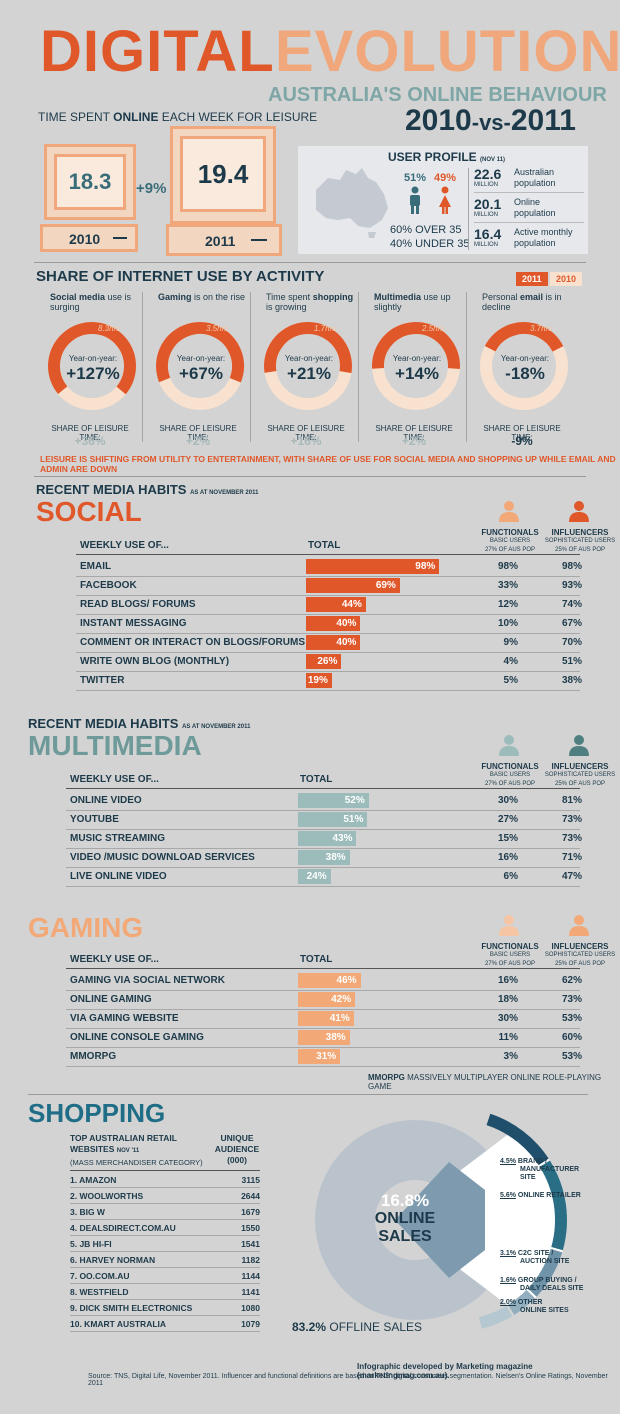 The image size is (620, 1414). What do you see at coordinates (155, 661) in the screenshot?
I see `row-label: WRITE OWN BLOG (MONTHLY)` at bounding box center [155, 661].